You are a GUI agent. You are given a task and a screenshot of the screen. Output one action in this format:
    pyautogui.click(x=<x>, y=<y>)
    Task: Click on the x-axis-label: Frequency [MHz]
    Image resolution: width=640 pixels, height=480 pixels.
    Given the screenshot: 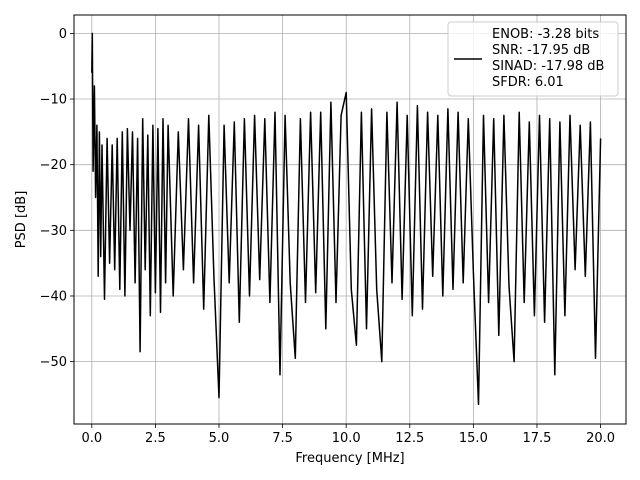 What is the action you would take?
    pyautogui.click(x=349, y=458)
    